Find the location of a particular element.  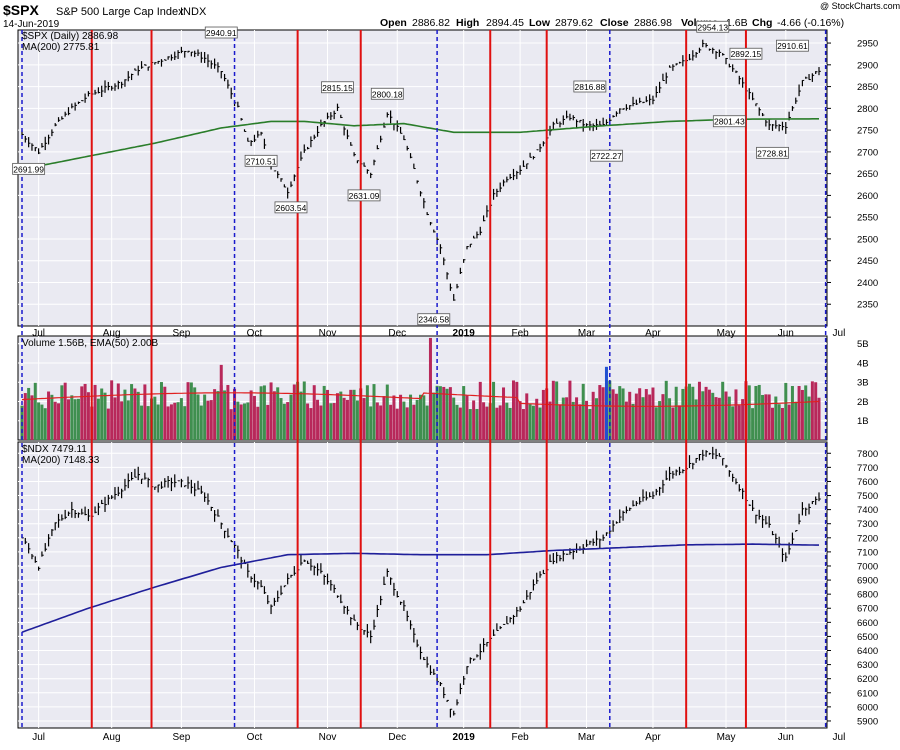

month-tick-label: Nov is located at coordinates (328, 737).